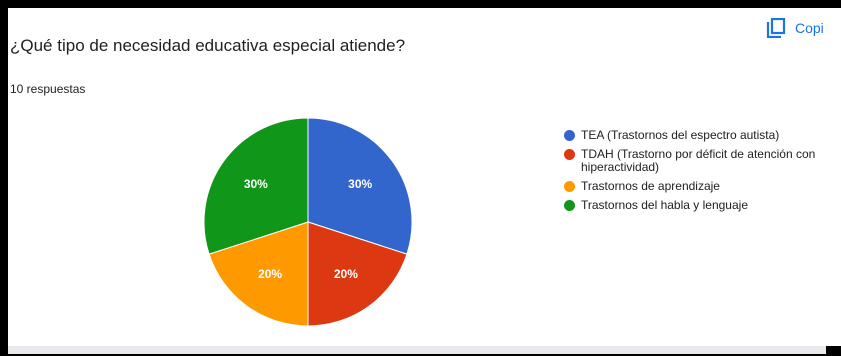 The width and height of the screenshot is (841, 356). I want to click on legend-label: TEA (Trastornos del espectro autista), so click(680, 135).